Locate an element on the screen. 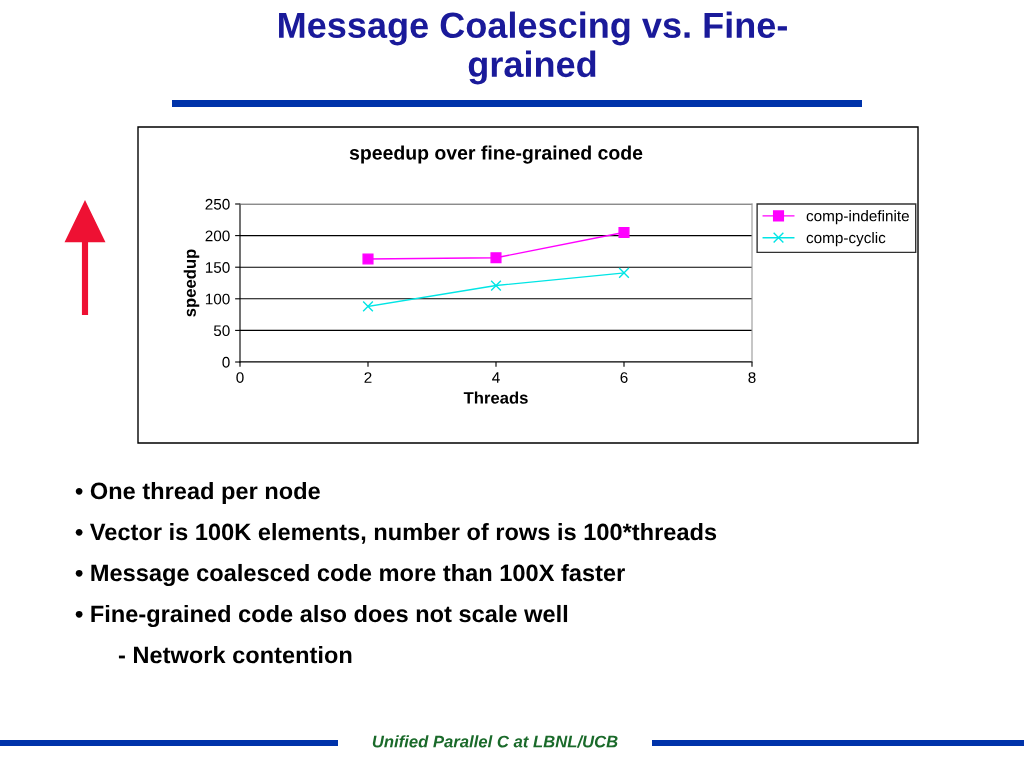  legend-label: comp-cyclic is located at coordinates (846, 239).